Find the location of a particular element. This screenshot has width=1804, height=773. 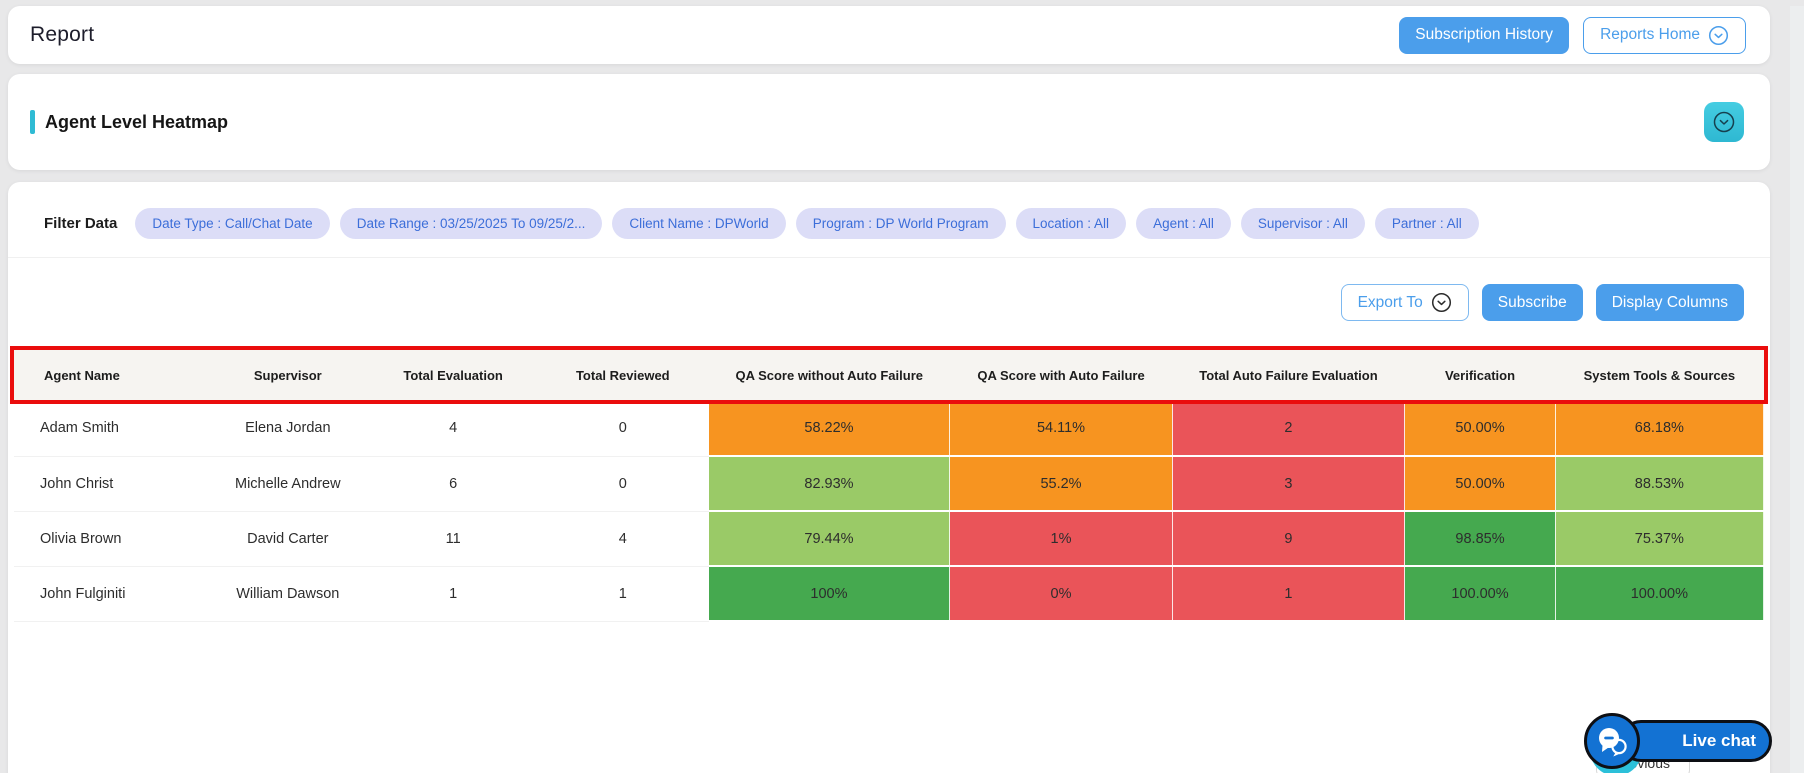

column-header: Total Evaluation is located at coordinates (453, 375).